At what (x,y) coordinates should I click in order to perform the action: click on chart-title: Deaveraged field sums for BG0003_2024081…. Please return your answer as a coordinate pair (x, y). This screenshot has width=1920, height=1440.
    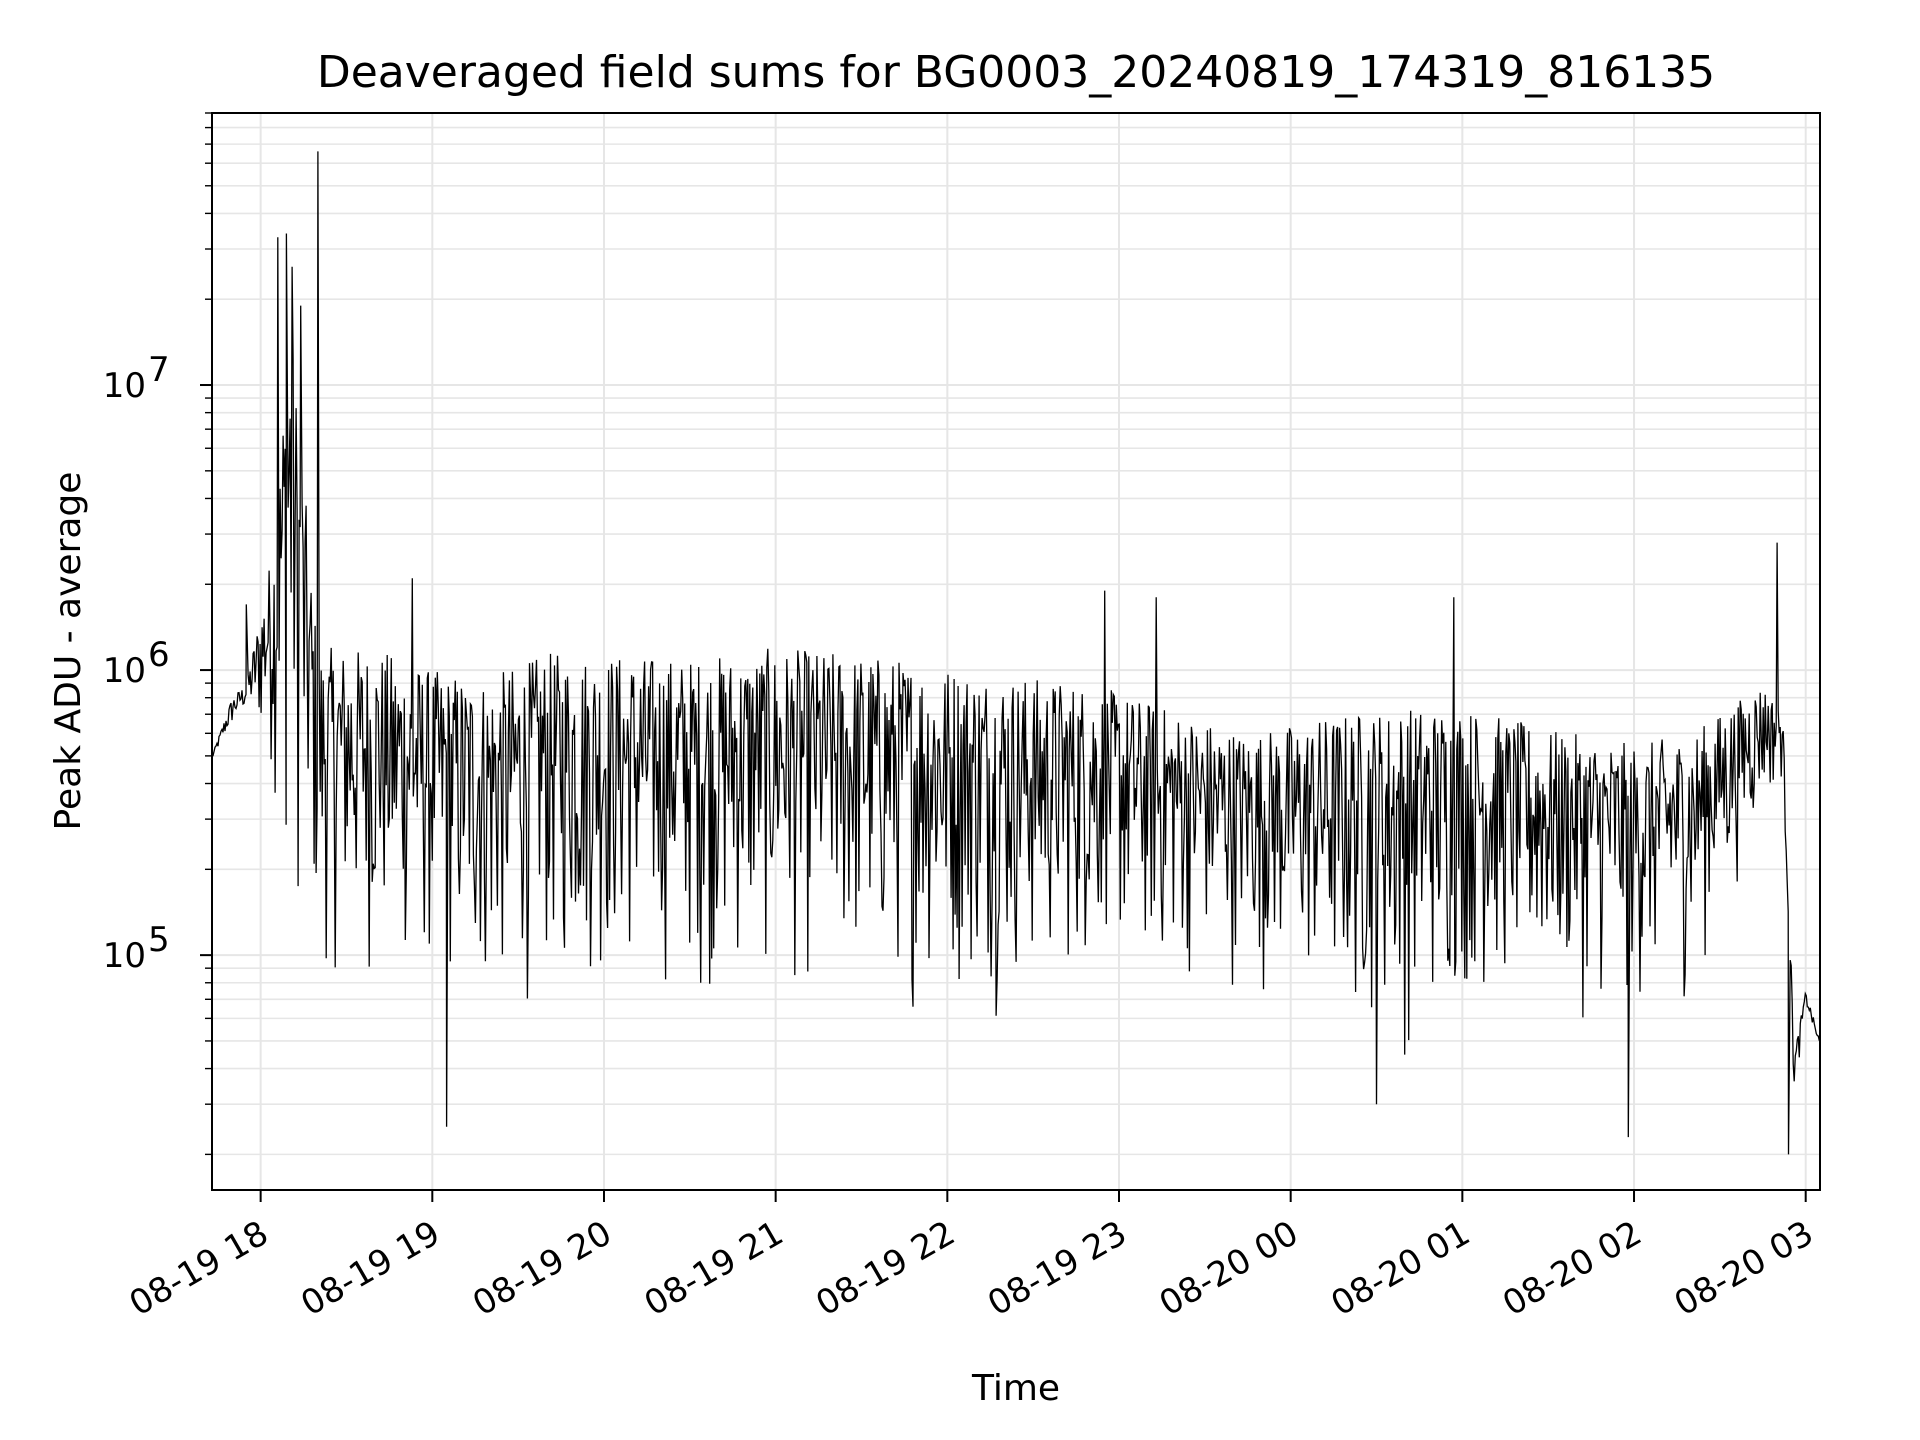
    Looking at the image, I should click on (1016, 72).